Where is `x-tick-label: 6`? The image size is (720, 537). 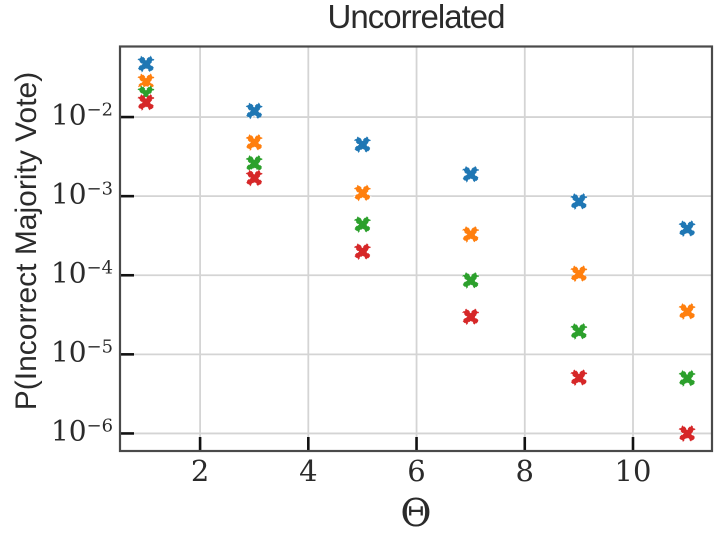
x-tick-label: 6 is located at coordinates (416, 471).